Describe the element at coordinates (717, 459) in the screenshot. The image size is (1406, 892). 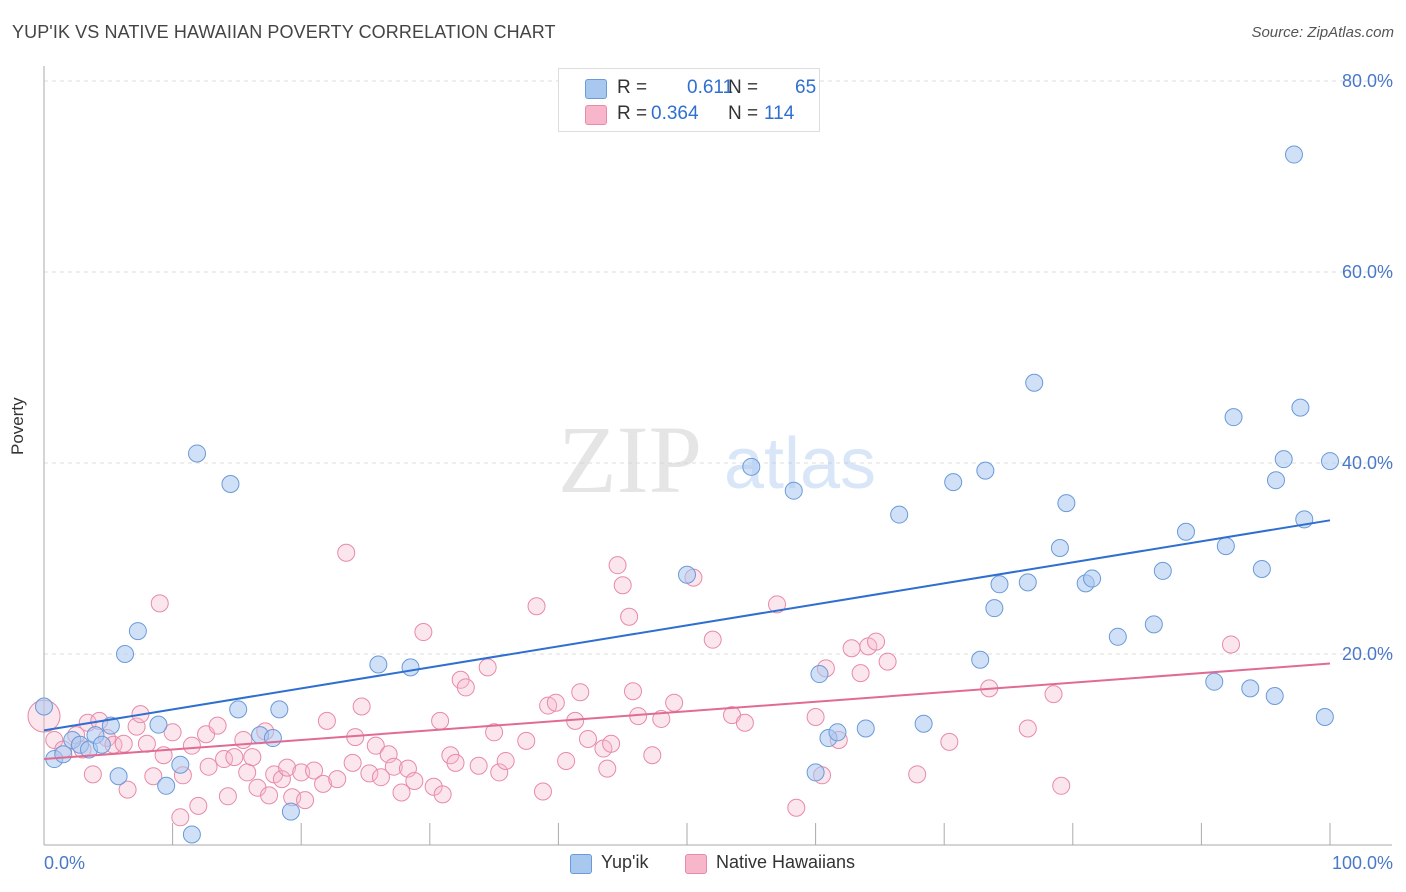
I see `watermark: ZIP atlas` at that location.